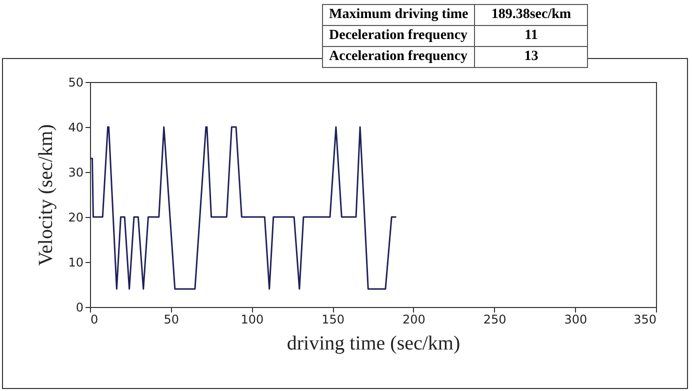  What do you see at coordinates (398, 15) in the screenshot?
I see `text: Maximum driving time` at bounding box center [398, 15].